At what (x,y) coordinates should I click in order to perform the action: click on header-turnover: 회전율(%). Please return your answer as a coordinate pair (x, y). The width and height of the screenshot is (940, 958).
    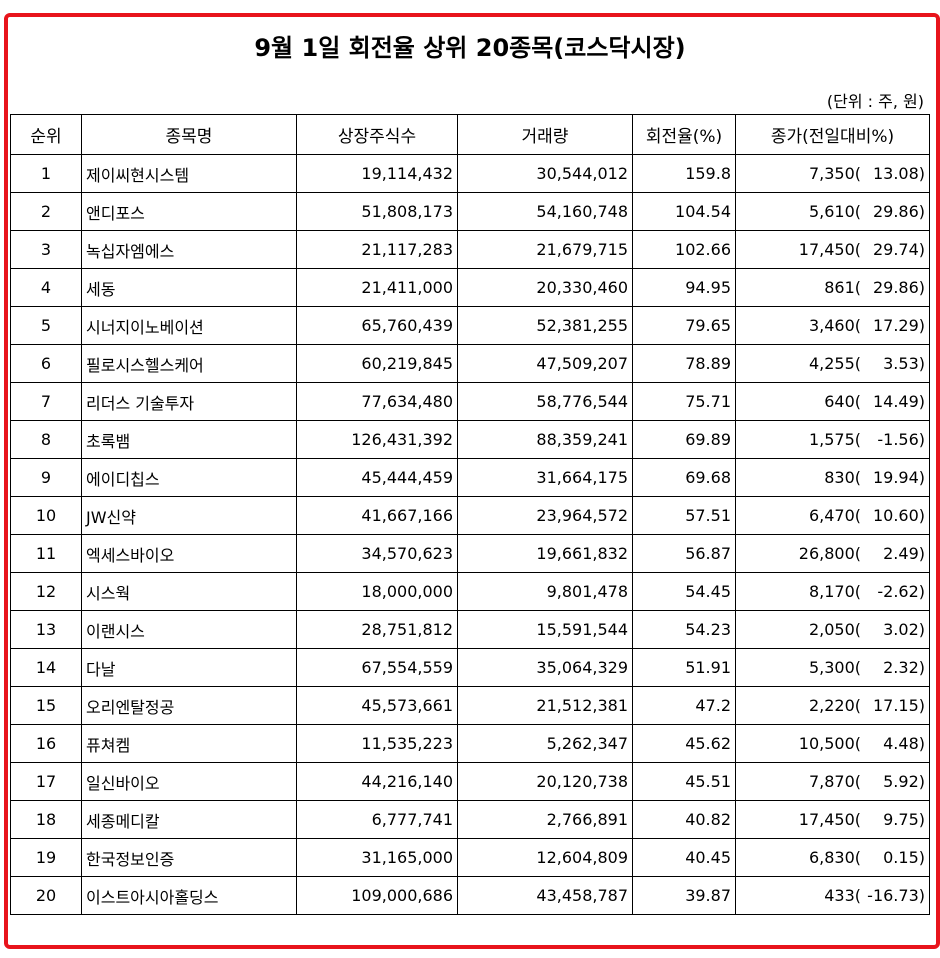
    Looking at the image, I should click on (684, 134).